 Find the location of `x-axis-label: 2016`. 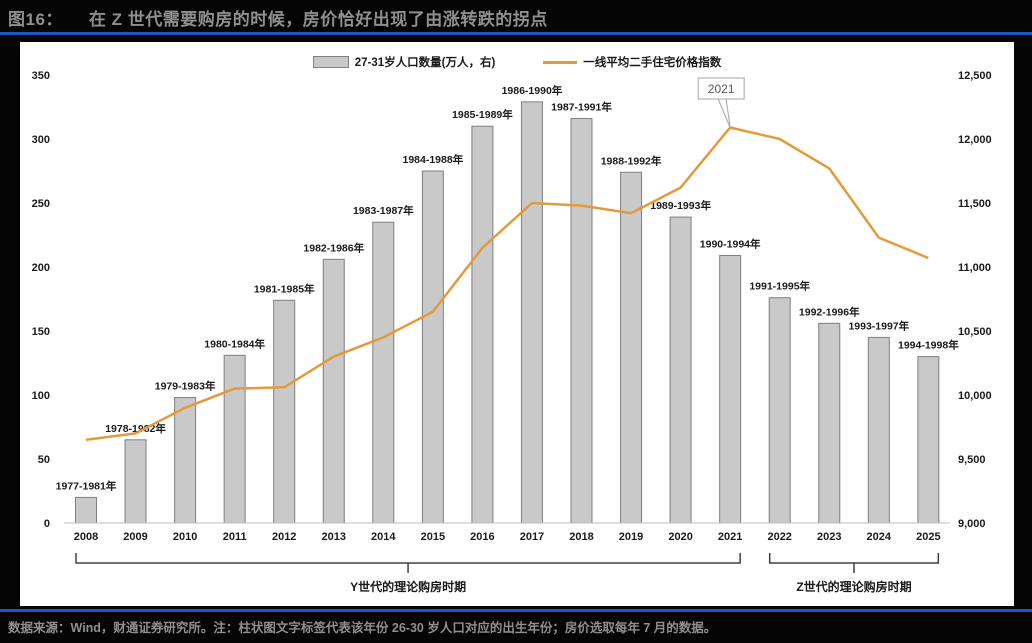

x-axis-label: 2016 is located at coordinates (482, 537).